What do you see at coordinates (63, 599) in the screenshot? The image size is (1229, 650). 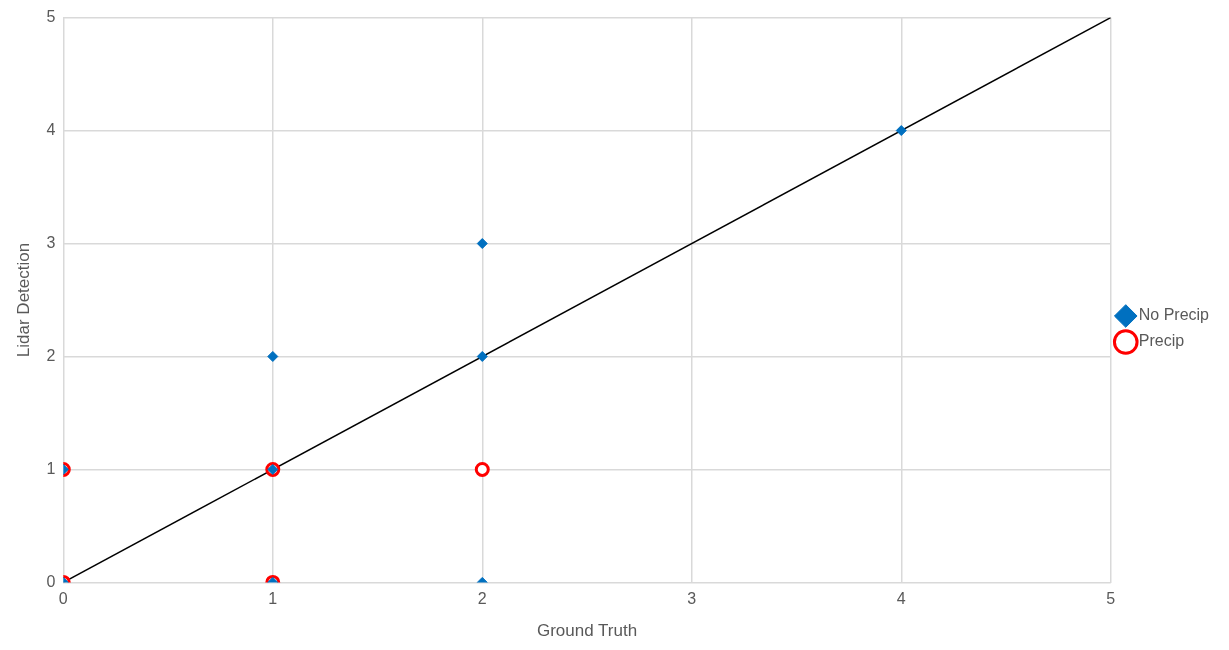 I see `x-tick-label: 0` at bounding box center [63, 599].